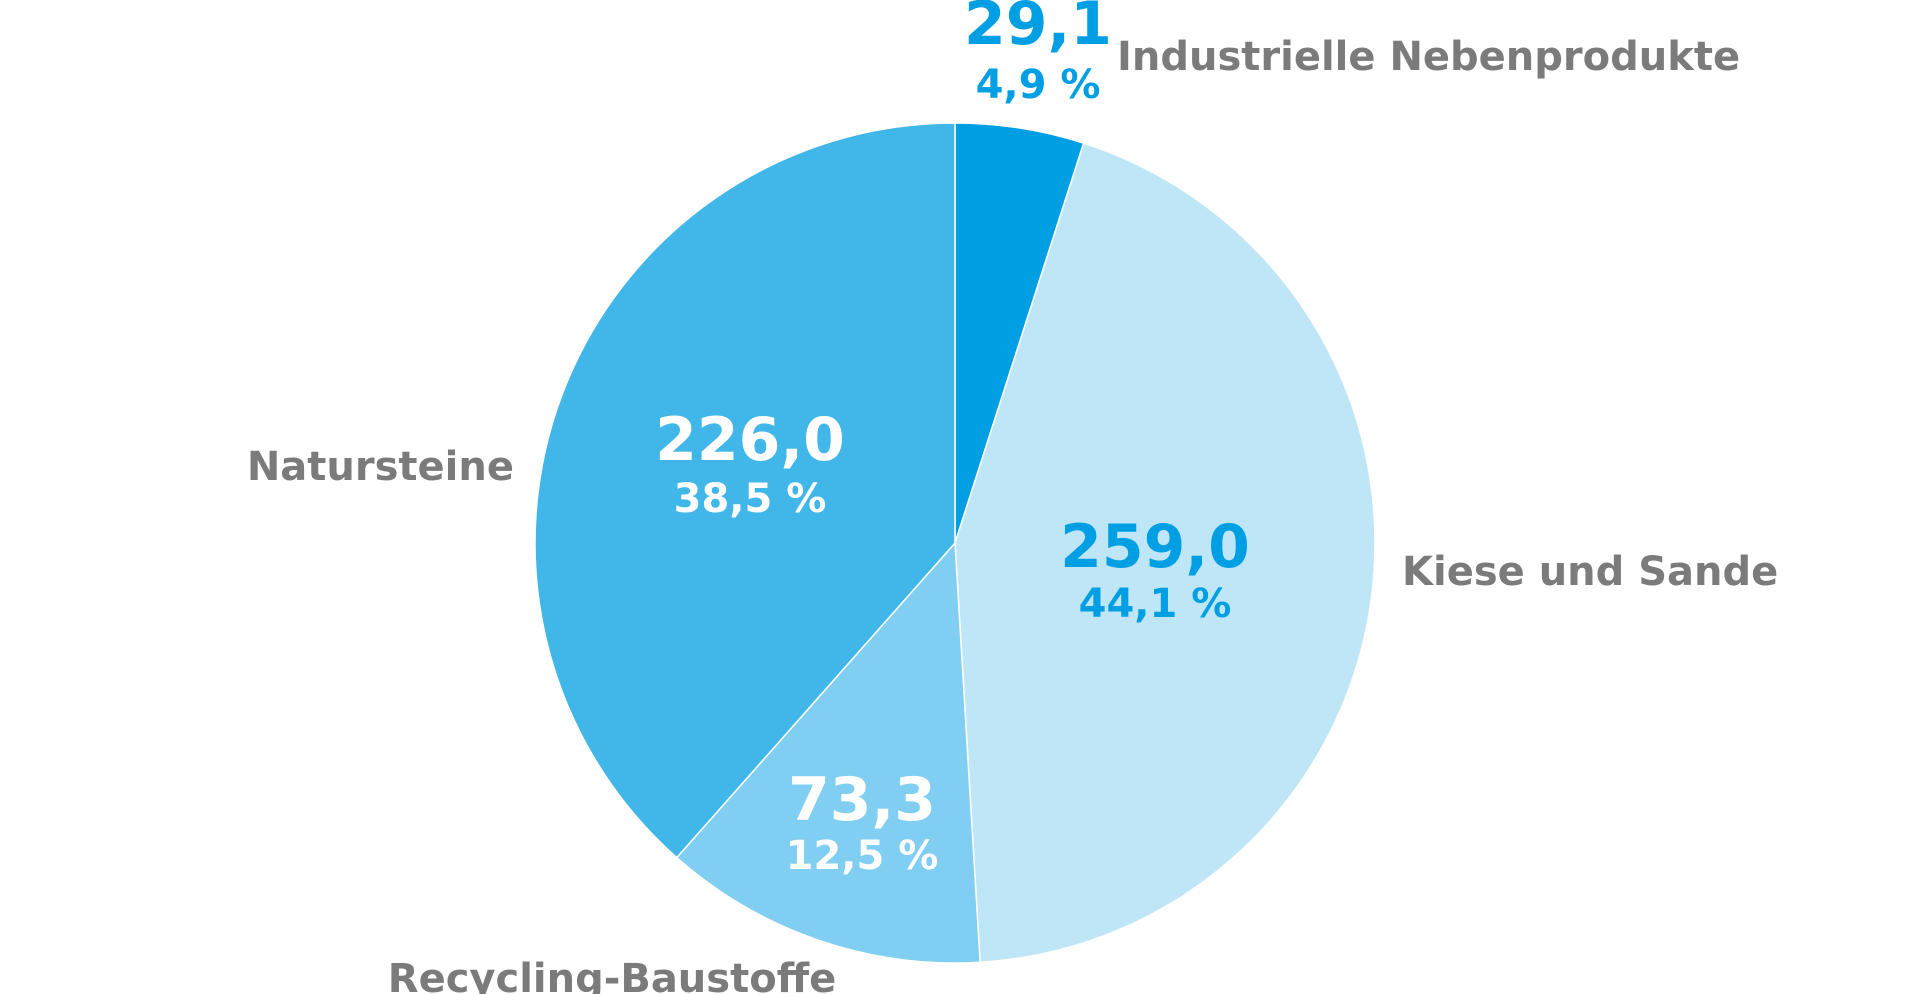 The image size is (1920, 994). What do you see at coordinates (750, 499) in the screenshot?
I see `slice-percent-label: 38,5 %` at bounding box center [750, 499].